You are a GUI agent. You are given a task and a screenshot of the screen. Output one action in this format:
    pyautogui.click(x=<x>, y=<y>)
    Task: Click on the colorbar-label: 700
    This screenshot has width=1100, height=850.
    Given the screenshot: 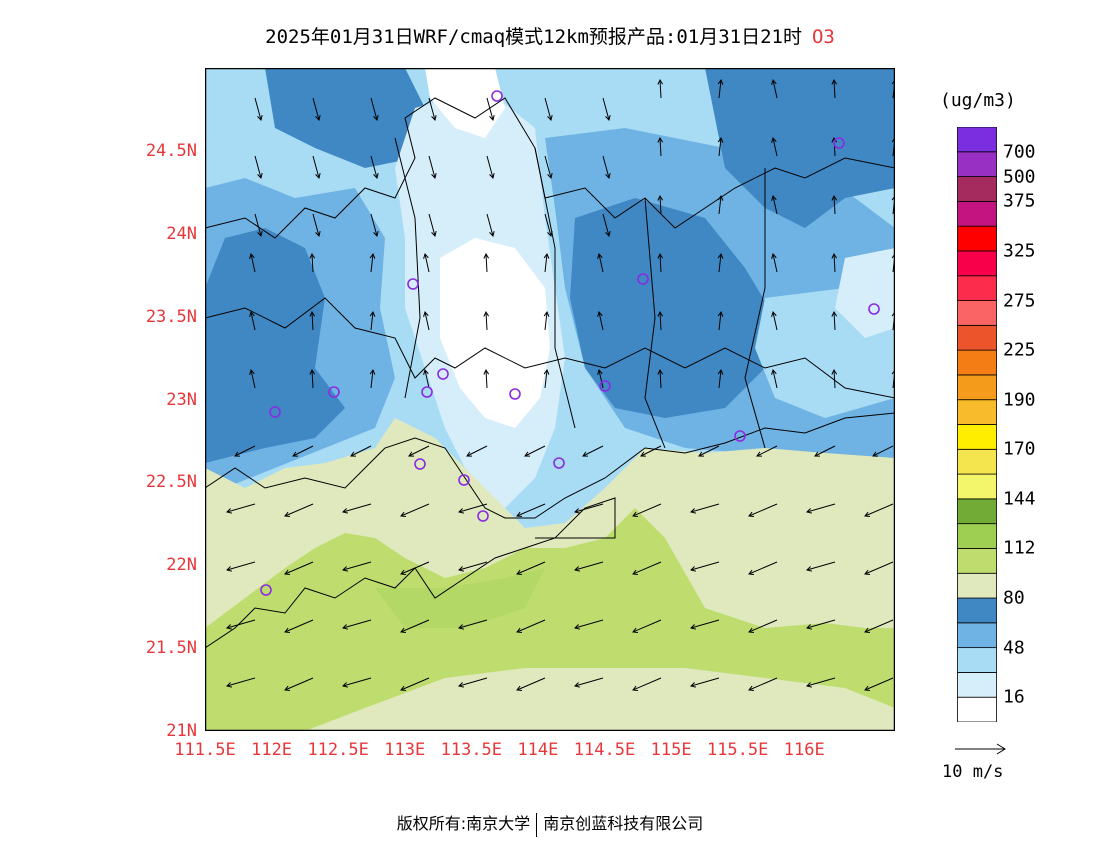 What is the action you would take?
    pyautogui.click(x=1019, y=152)
    